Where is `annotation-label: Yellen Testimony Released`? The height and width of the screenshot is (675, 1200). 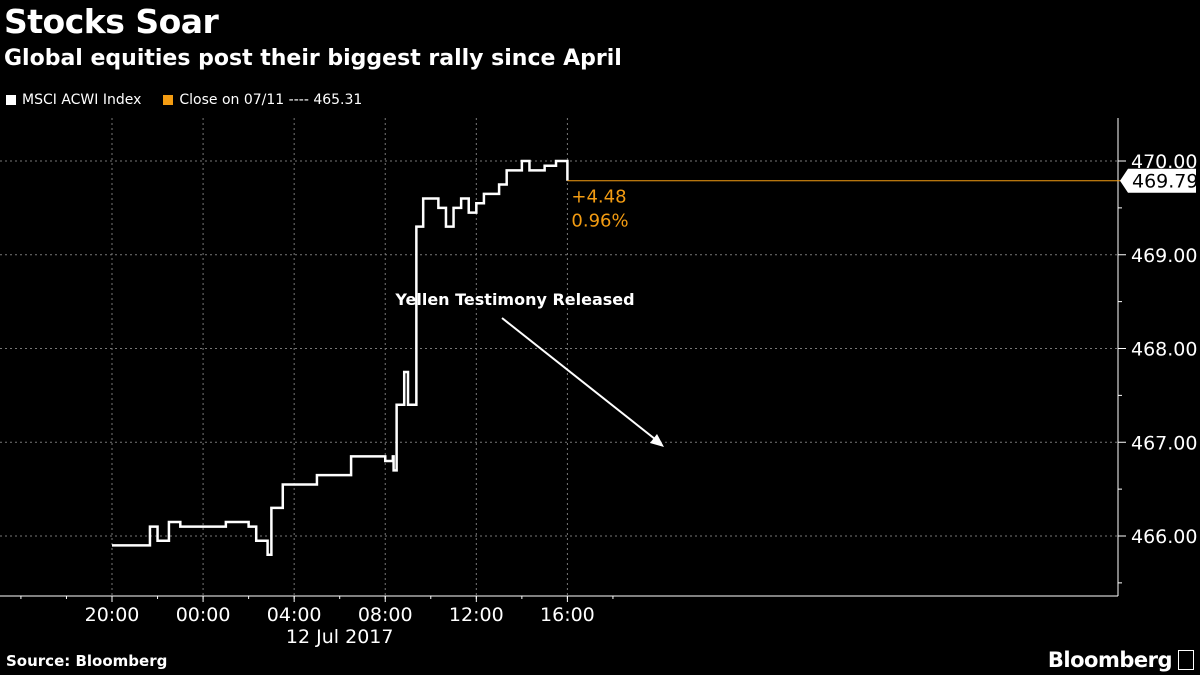 annotation-label: Yellen Testimony Released is located at coordinates (514, 299).